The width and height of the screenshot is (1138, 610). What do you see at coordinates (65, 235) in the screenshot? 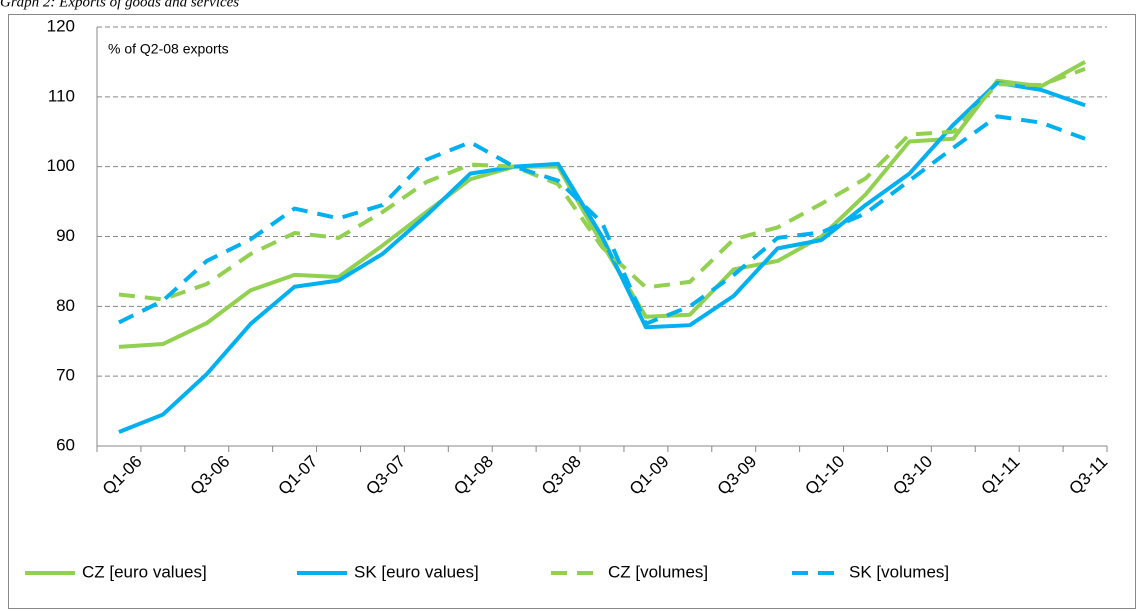
I see `y-tick-label: 90` at bounding box center [65, 235].